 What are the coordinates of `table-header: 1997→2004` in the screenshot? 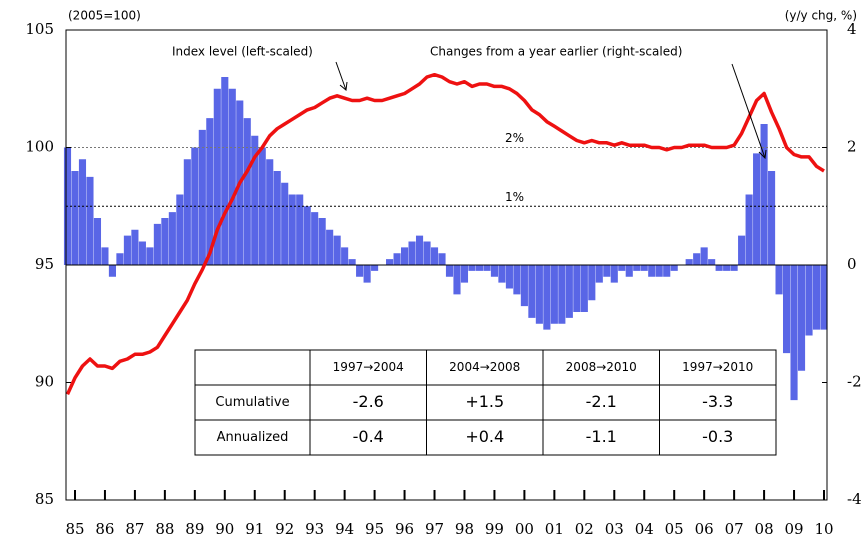 It's located at (368, 367).